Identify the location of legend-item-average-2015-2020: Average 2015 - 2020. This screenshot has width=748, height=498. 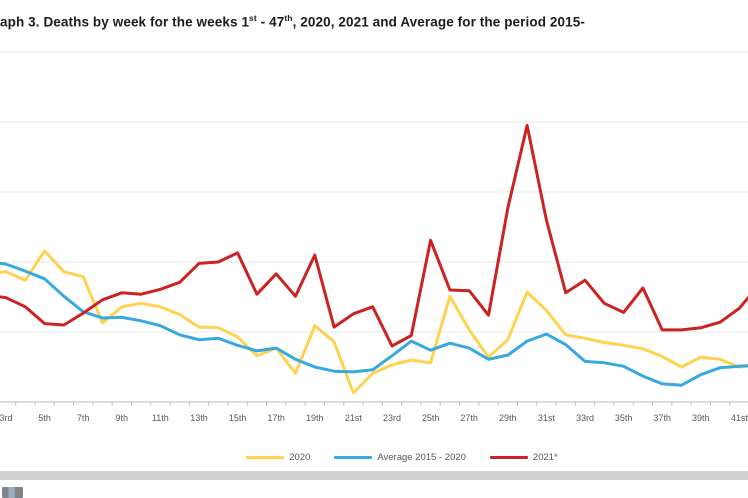
(400, 457).